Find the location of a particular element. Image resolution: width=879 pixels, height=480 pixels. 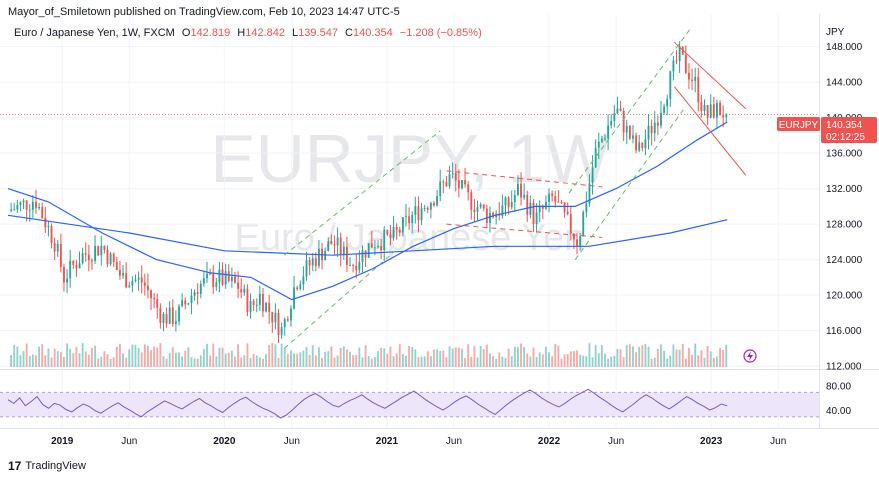

high-label: H is located at coordinates (241, 33).